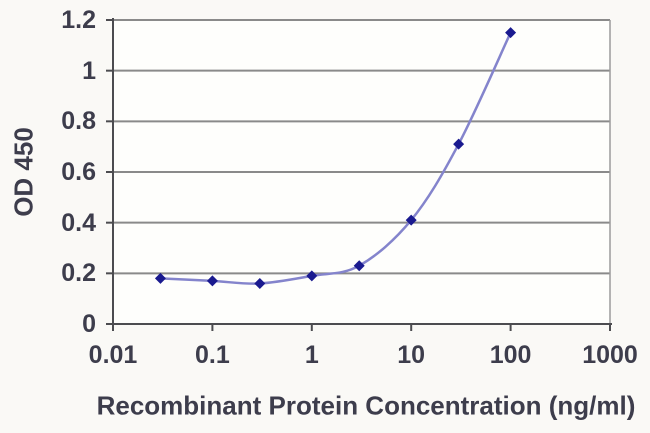 This screenshot has width=650, height=433. Describe the element at coordinates (78, 20) in the screenshot. I see `y-tick-label: 1.2` at that location.